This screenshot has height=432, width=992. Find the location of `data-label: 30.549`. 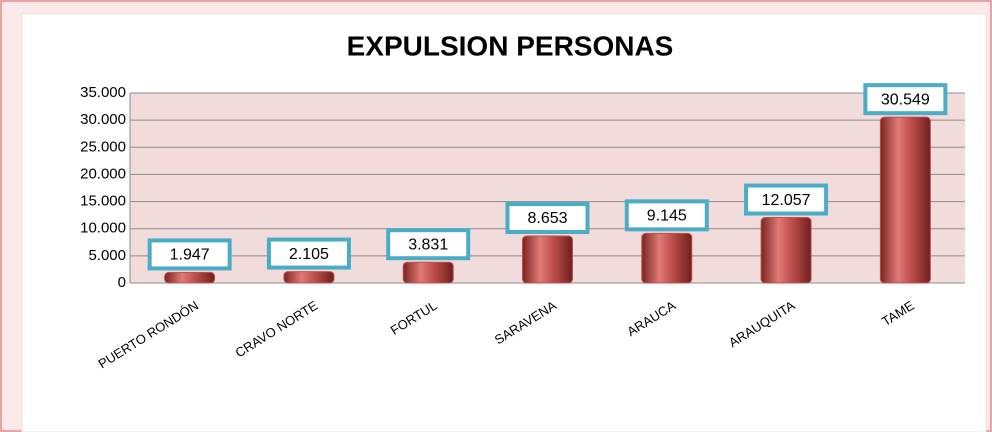

data-label: 30.549 is located at coordinates (905, 99).